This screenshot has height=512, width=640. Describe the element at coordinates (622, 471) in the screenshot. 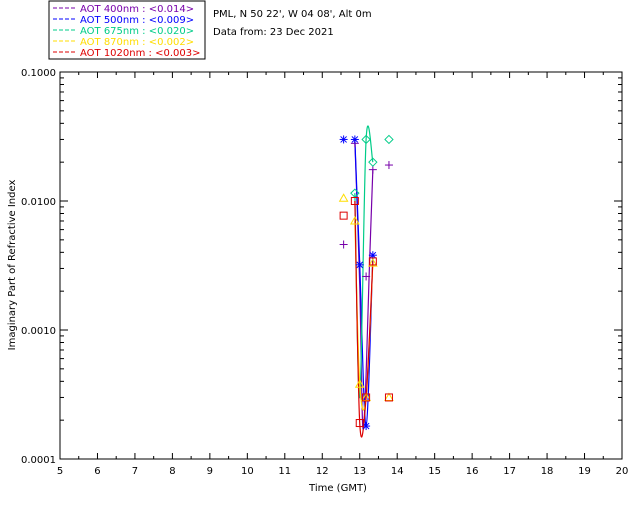

I see `x-tick-label: 20` at that location.